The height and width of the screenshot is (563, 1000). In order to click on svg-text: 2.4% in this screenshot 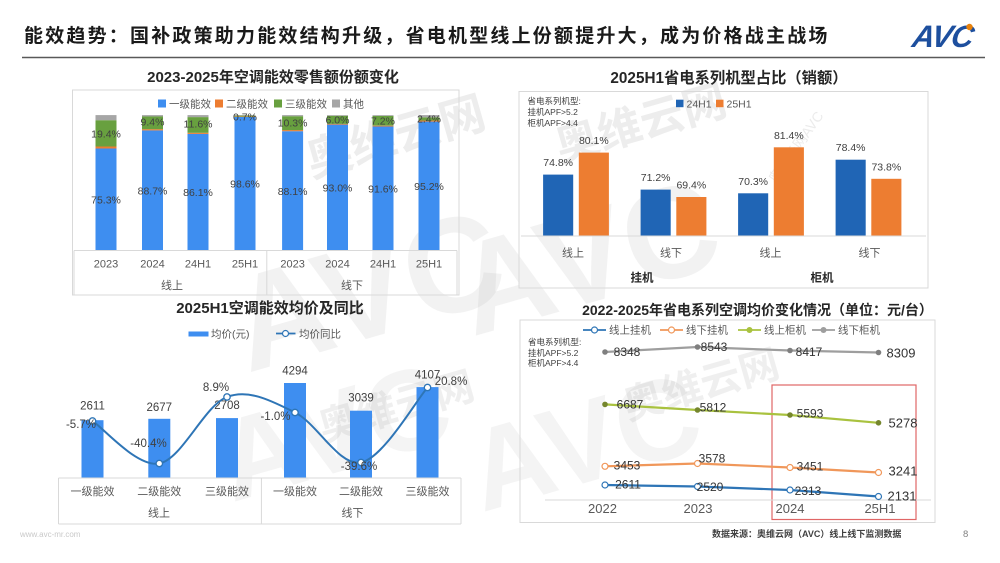, I will do `click(429, 120)`.